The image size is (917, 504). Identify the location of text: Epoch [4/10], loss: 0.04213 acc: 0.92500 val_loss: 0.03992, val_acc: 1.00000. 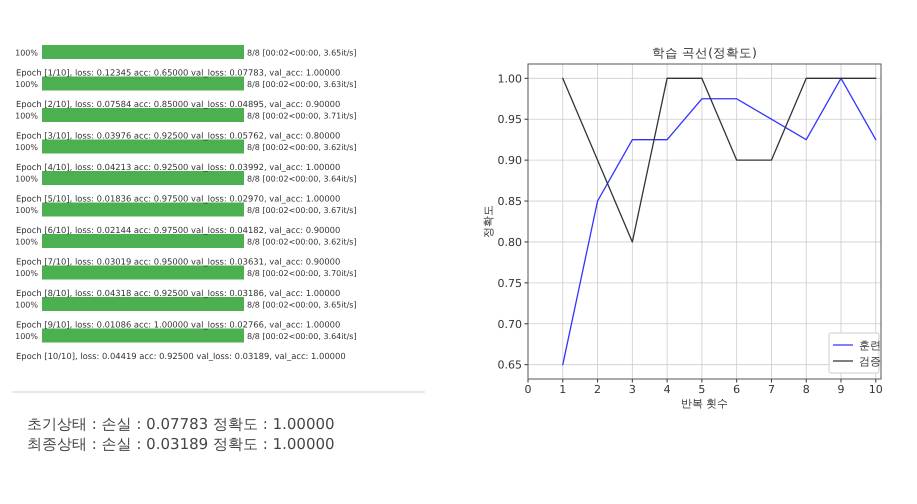
(178, 167).